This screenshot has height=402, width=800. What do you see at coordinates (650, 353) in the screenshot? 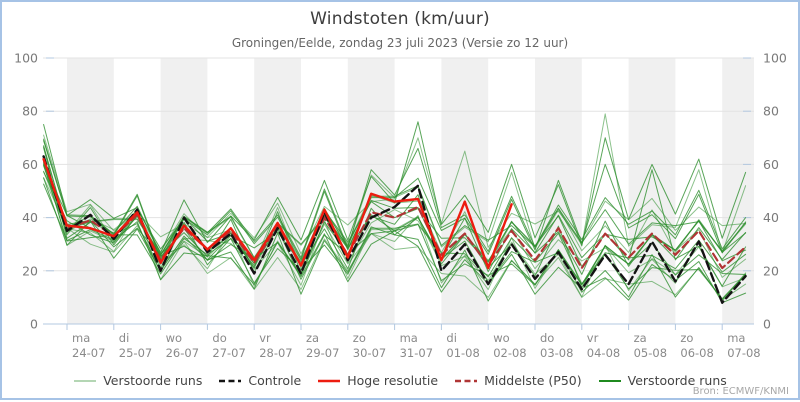
I see `x-tick-date: 05-08` at bounding box center [650, 353].